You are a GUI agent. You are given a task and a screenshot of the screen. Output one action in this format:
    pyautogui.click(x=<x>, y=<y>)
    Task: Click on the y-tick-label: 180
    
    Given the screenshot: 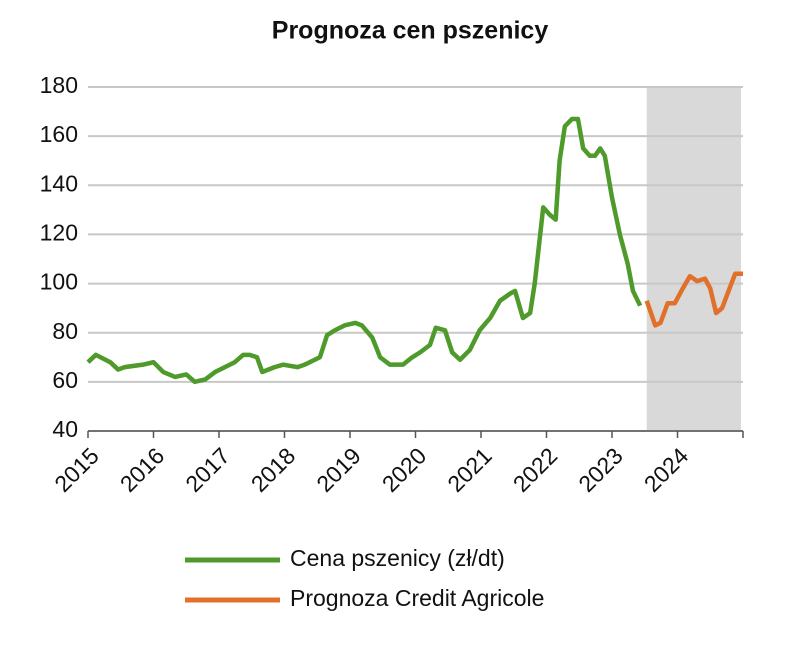 What is the action you would take?
    pyautogui.click(x=59, y=85)
    